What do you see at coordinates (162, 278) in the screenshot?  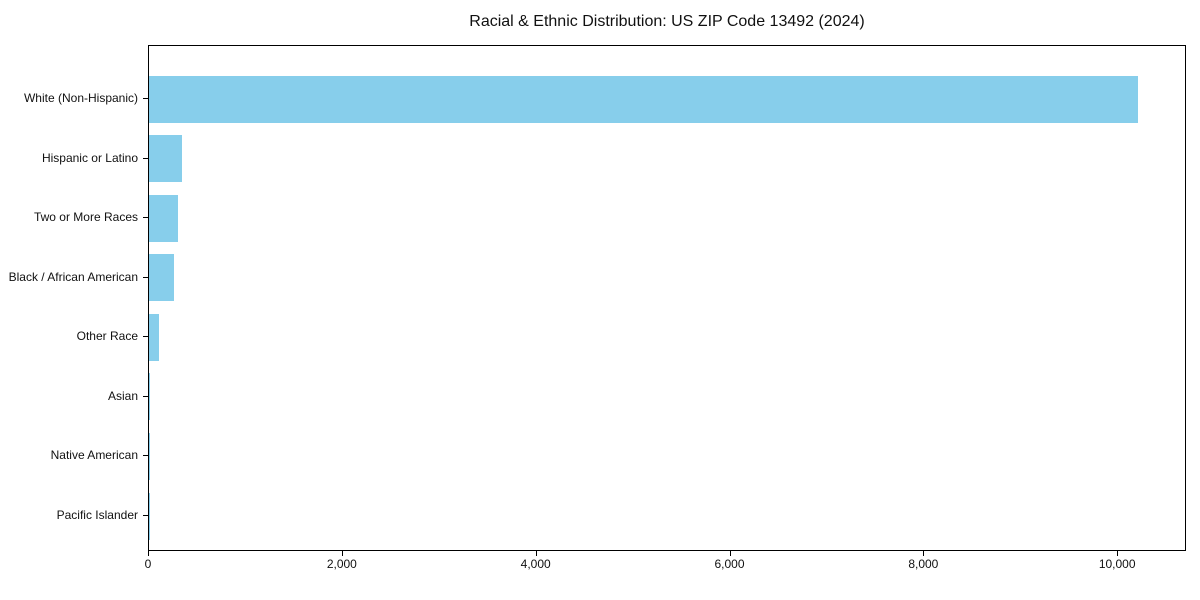 I see `bar-black-african-american` at bounding box center [162, 278].